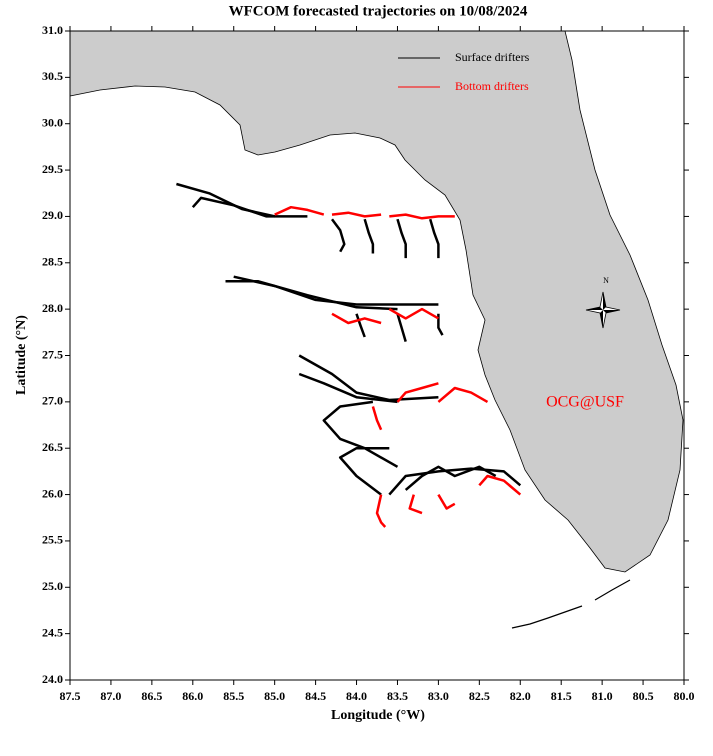 This screenshot has height=756, width=713. What do you see at coordinates (52, 169) in the screenshot?
I see `y-tick-label: 29.5` at bounding box center [52, 169].